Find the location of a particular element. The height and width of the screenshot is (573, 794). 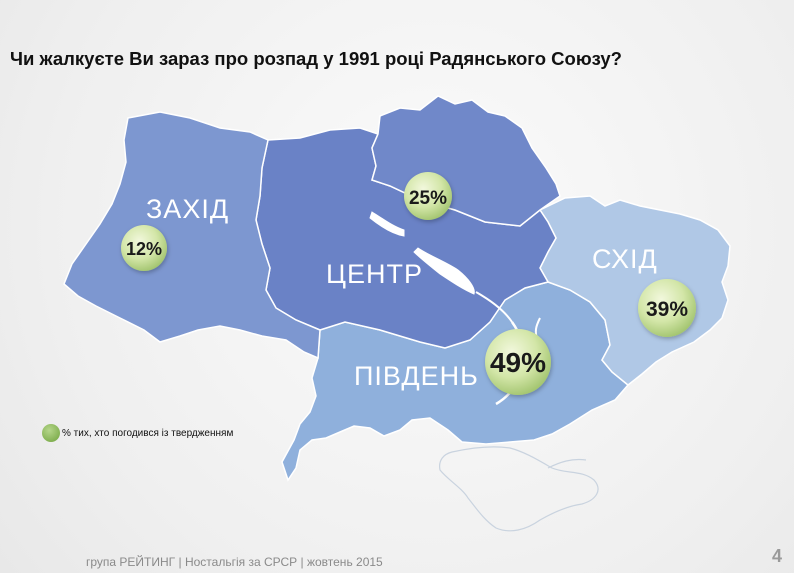

bubble-value-east: 39% is located at coordinates (667, 309).